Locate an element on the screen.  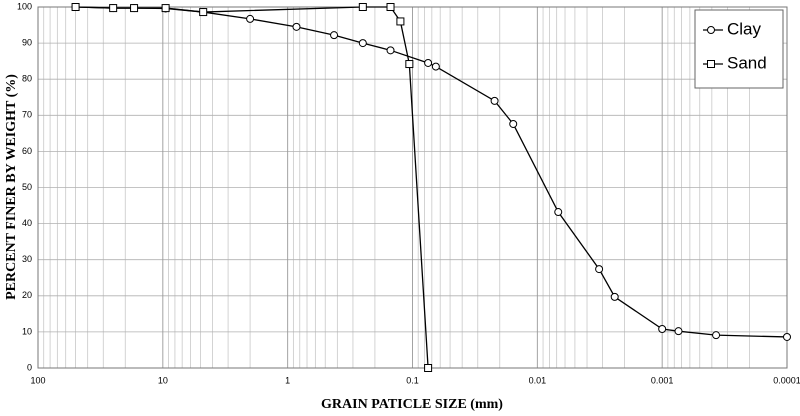
x-tick-label: 100 is located at coordinates (37, 380).